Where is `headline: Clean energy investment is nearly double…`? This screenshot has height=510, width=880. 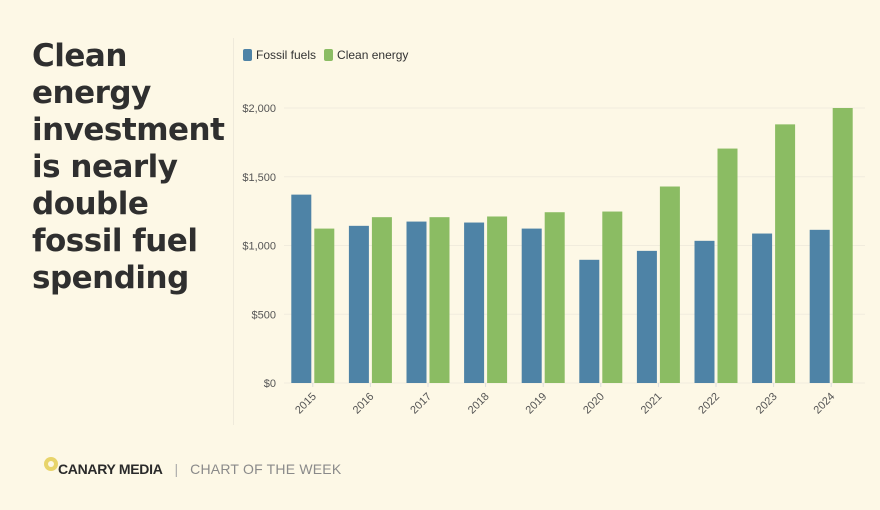
headline: Clean energy investment is nearly double… is located at coordinates (128, 167).